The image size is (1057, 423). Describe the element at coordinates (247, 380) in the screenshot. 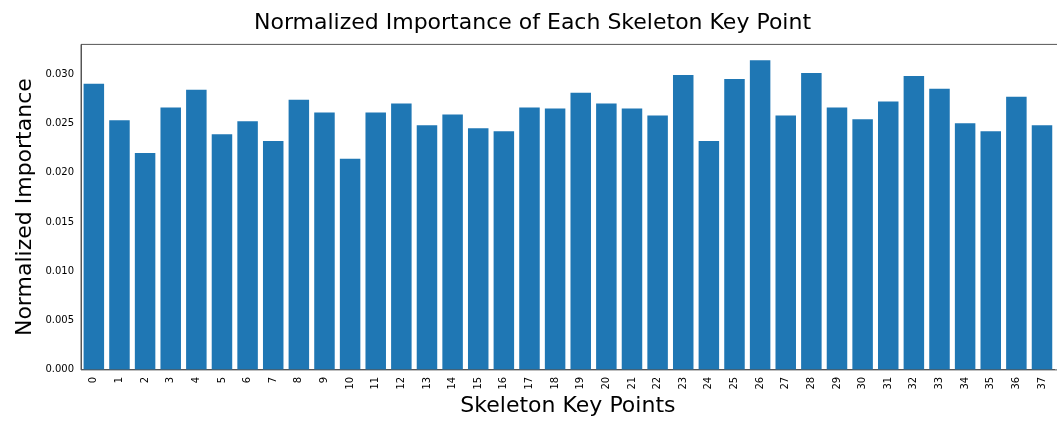

I see `x-tick-label: 6` at that location.